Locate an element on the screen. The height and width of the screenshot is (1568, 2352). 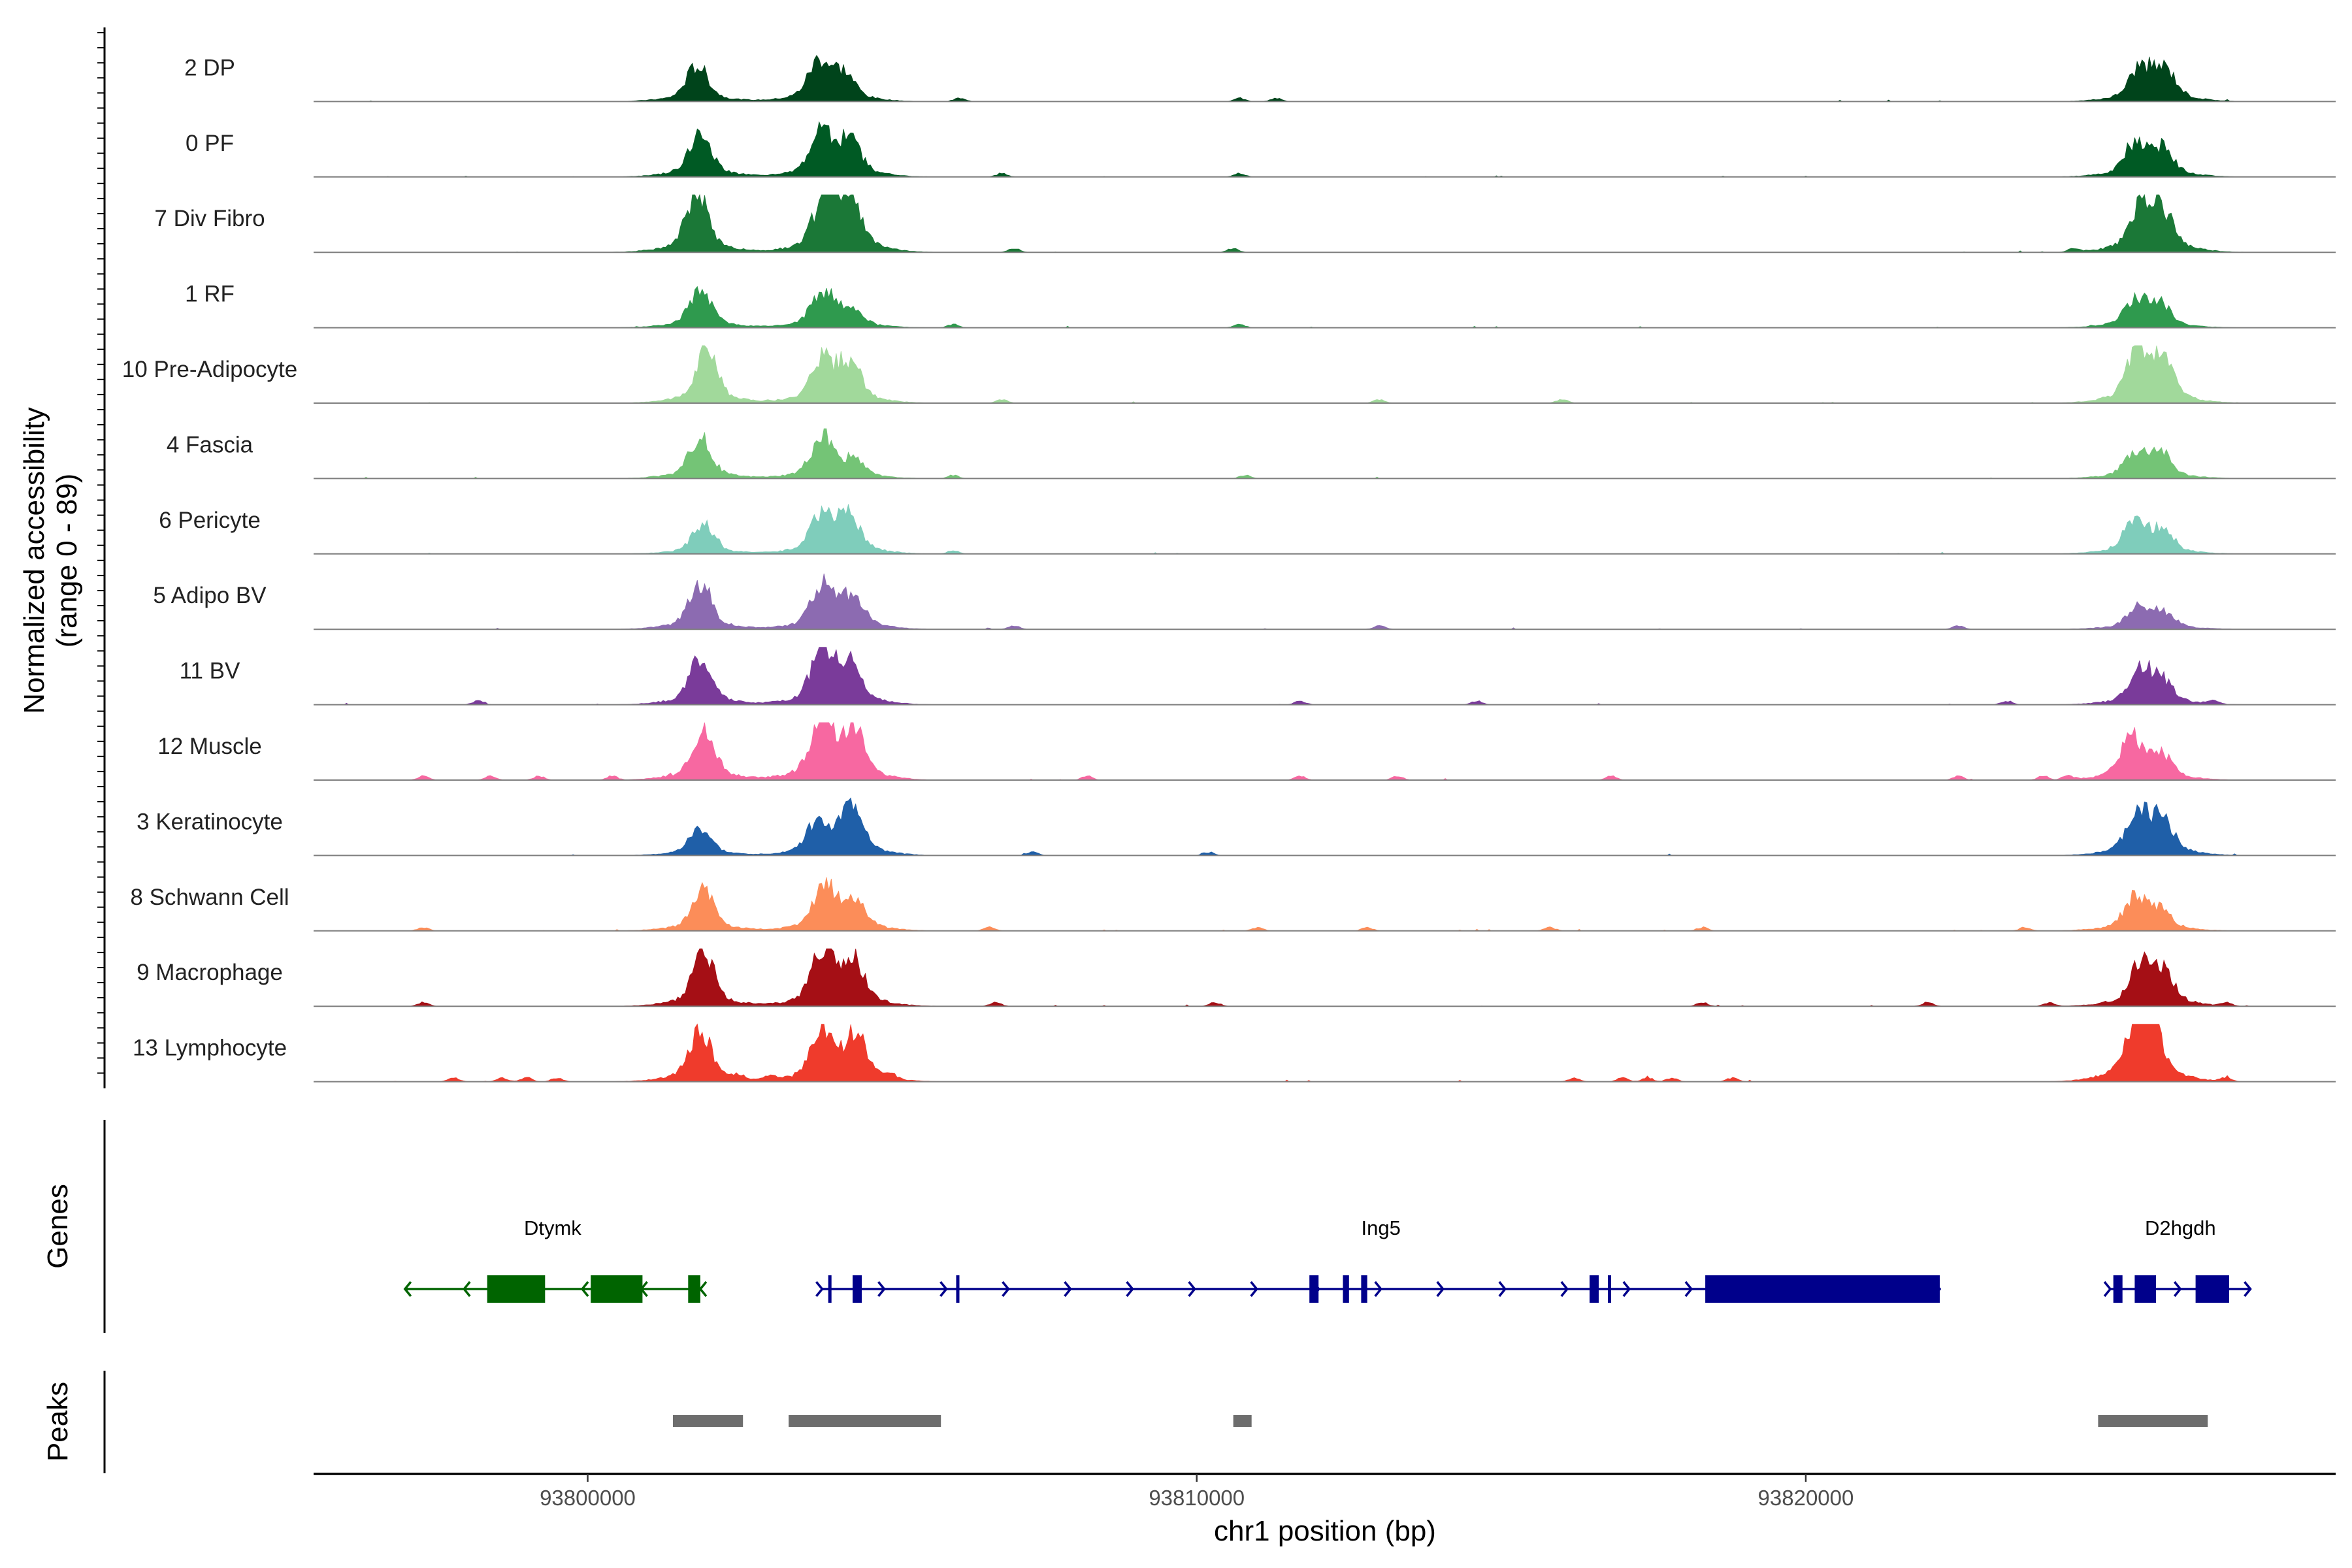
track-label: 10 Pre-Adipocyte is located at coordinates (209, 369).